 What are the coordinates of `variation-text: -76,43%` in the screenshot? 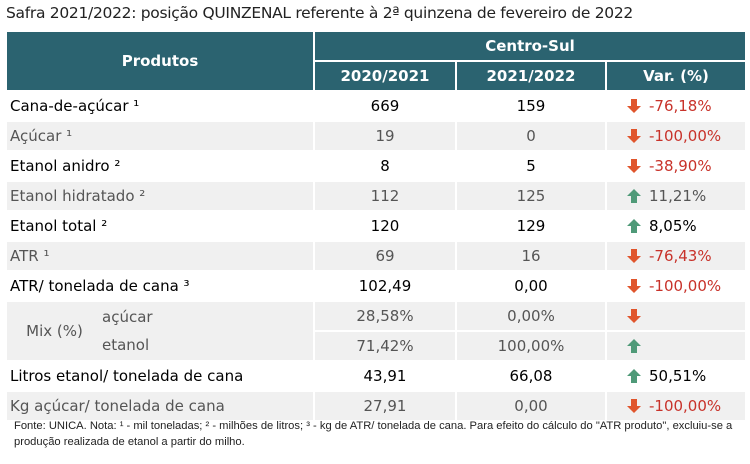 It's located at (680, 255).